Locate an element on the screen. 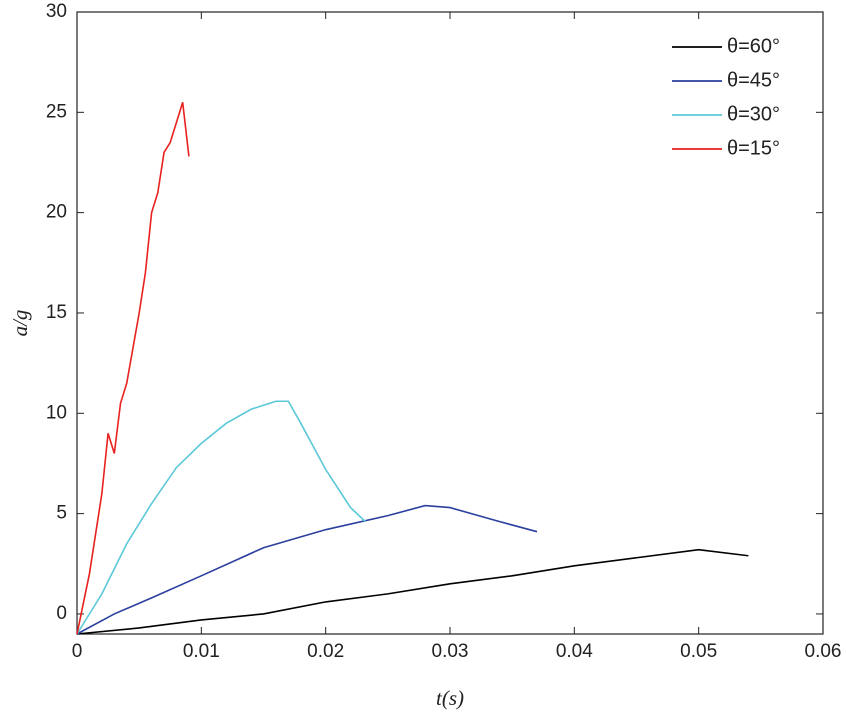 The image size is (846, 715). x-tick-label: 0.02 is located at coordinates (325, 651).